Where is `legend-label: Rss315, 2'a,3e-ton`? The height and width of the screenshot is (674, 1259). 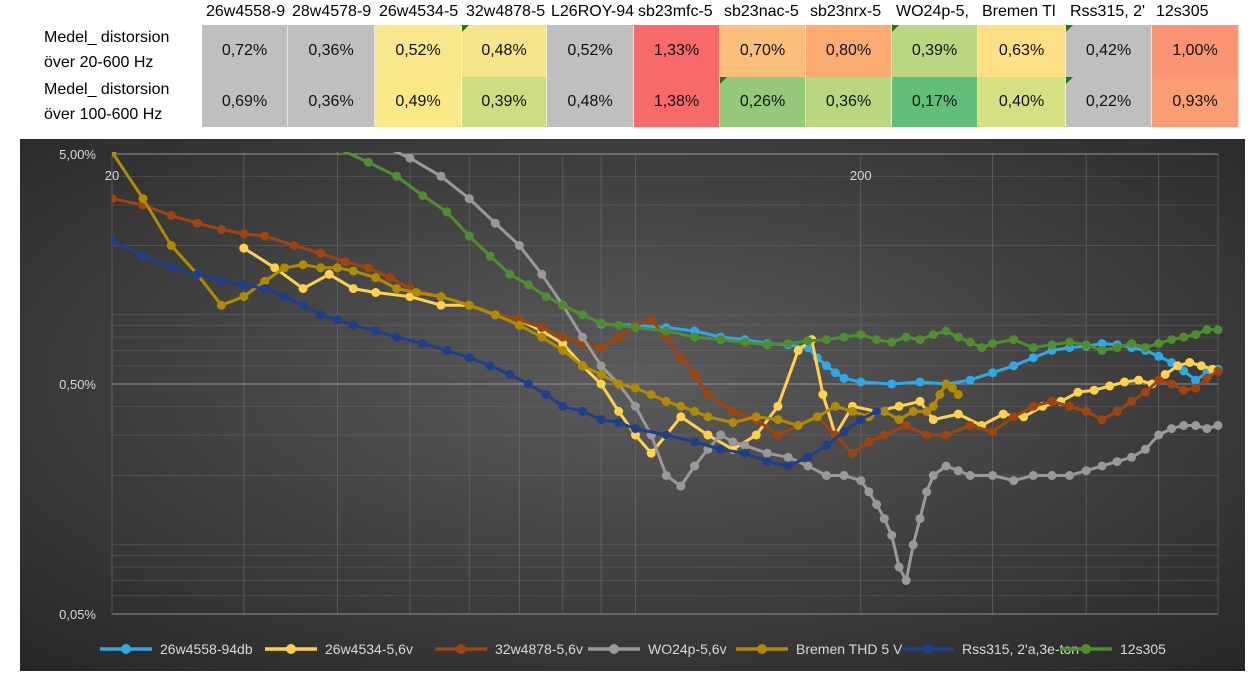 legend-label: Rss315, 2'a,3e-ton is located at coordinates (1020, 649).